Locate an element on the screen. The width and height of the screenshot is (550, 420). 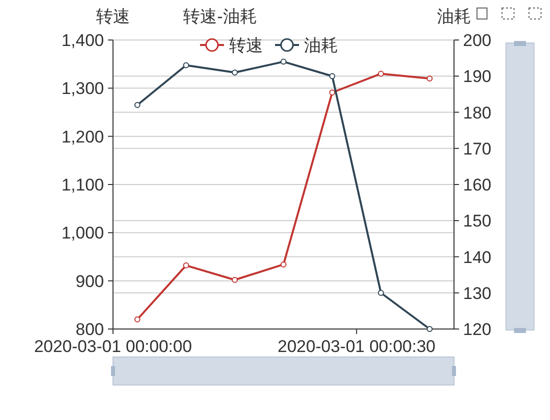
y2-tick-label: 200 is located at coordinates (477, 40).